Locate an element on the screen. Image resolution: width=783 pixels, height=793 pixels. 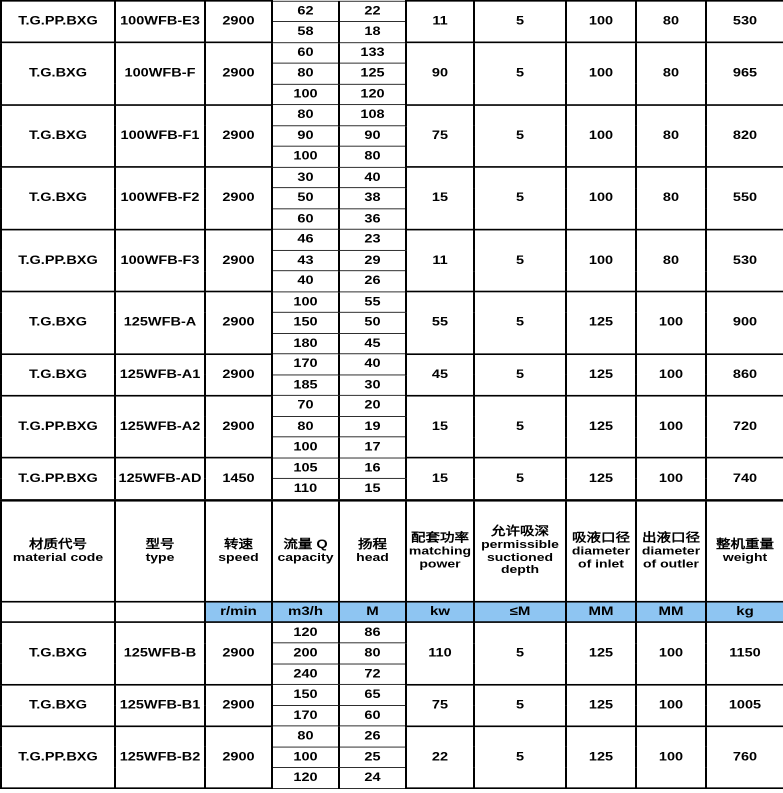
column-header-6: 配套功率 matching power is located at coordinates (440, 550).